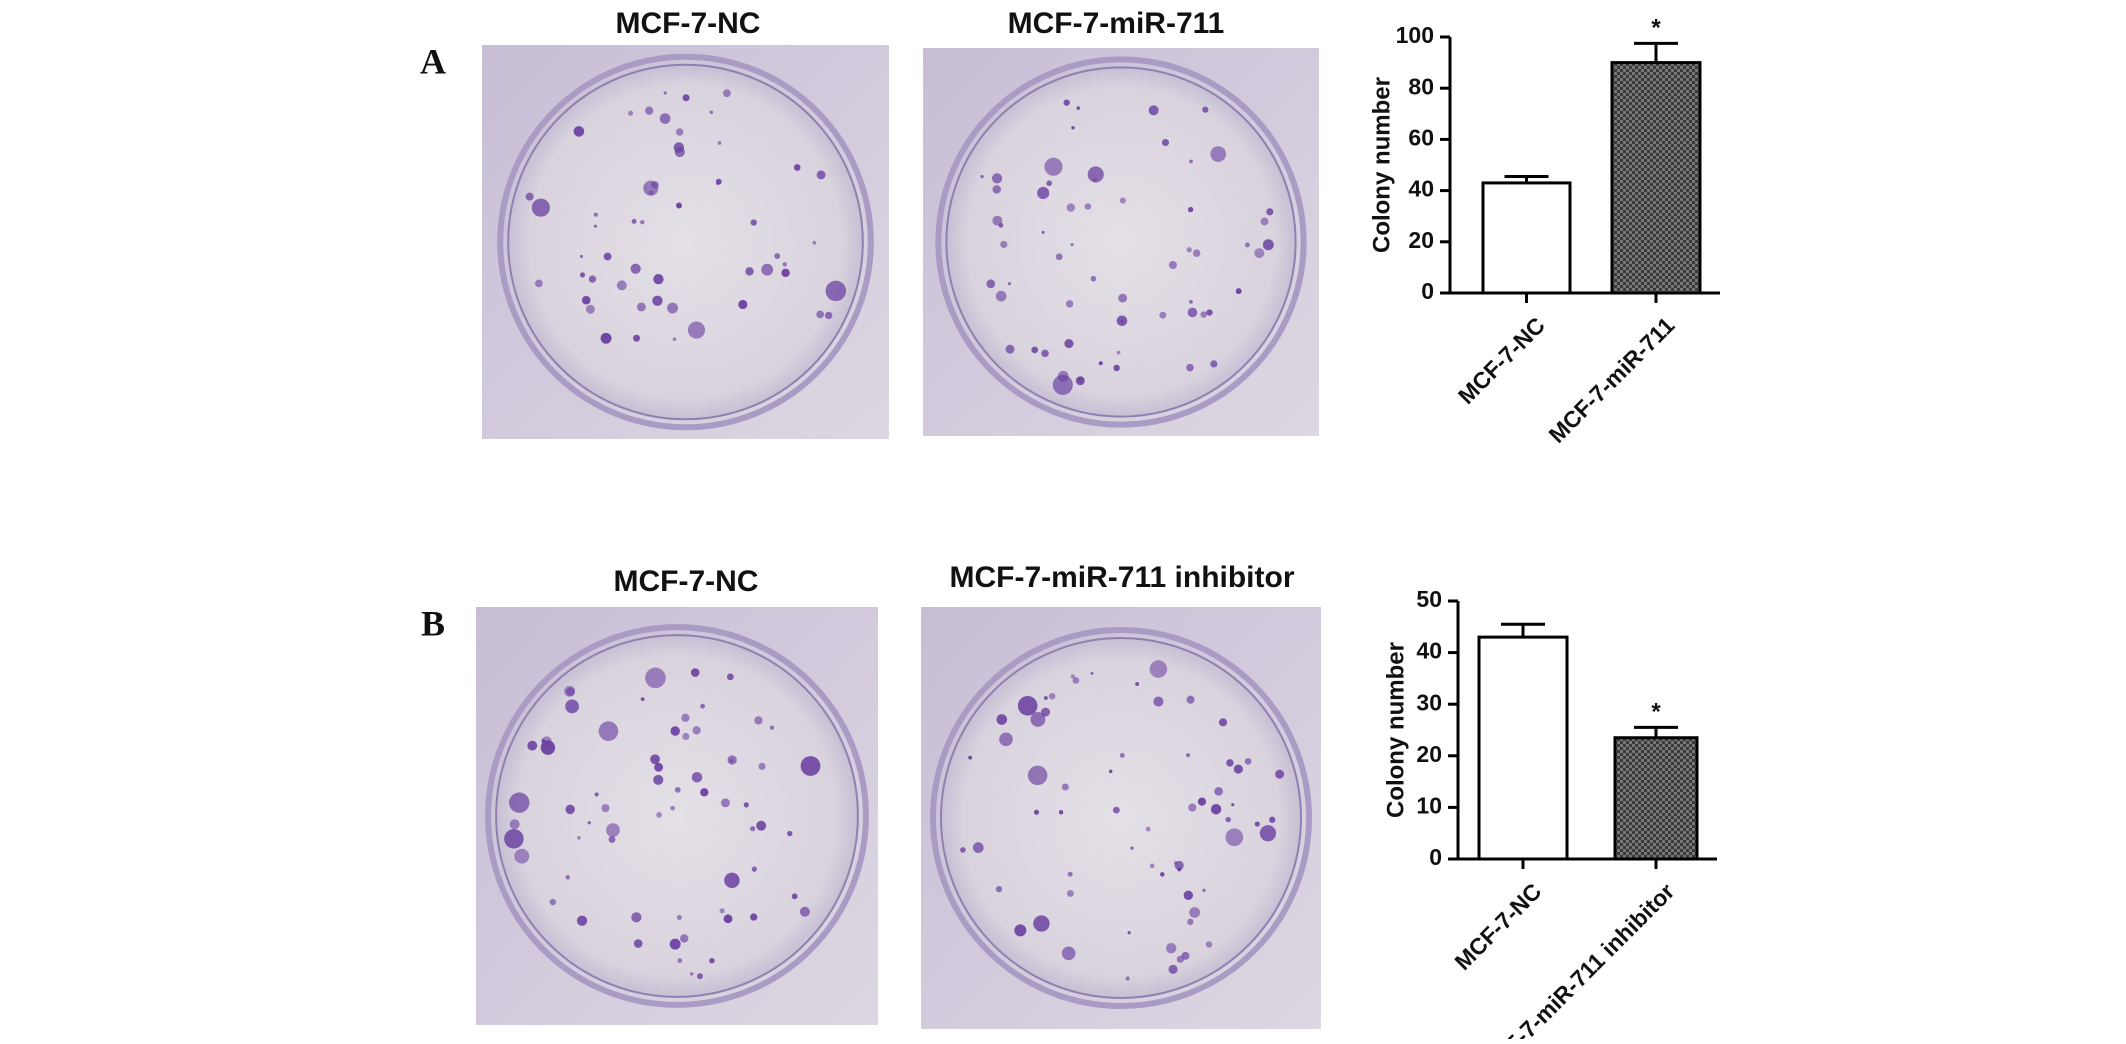  What do you see at coordinates (1501, 360) in the screenshot?
I see `x-tick-label: MCF-7-NC` at bounding box center [1501, 360].